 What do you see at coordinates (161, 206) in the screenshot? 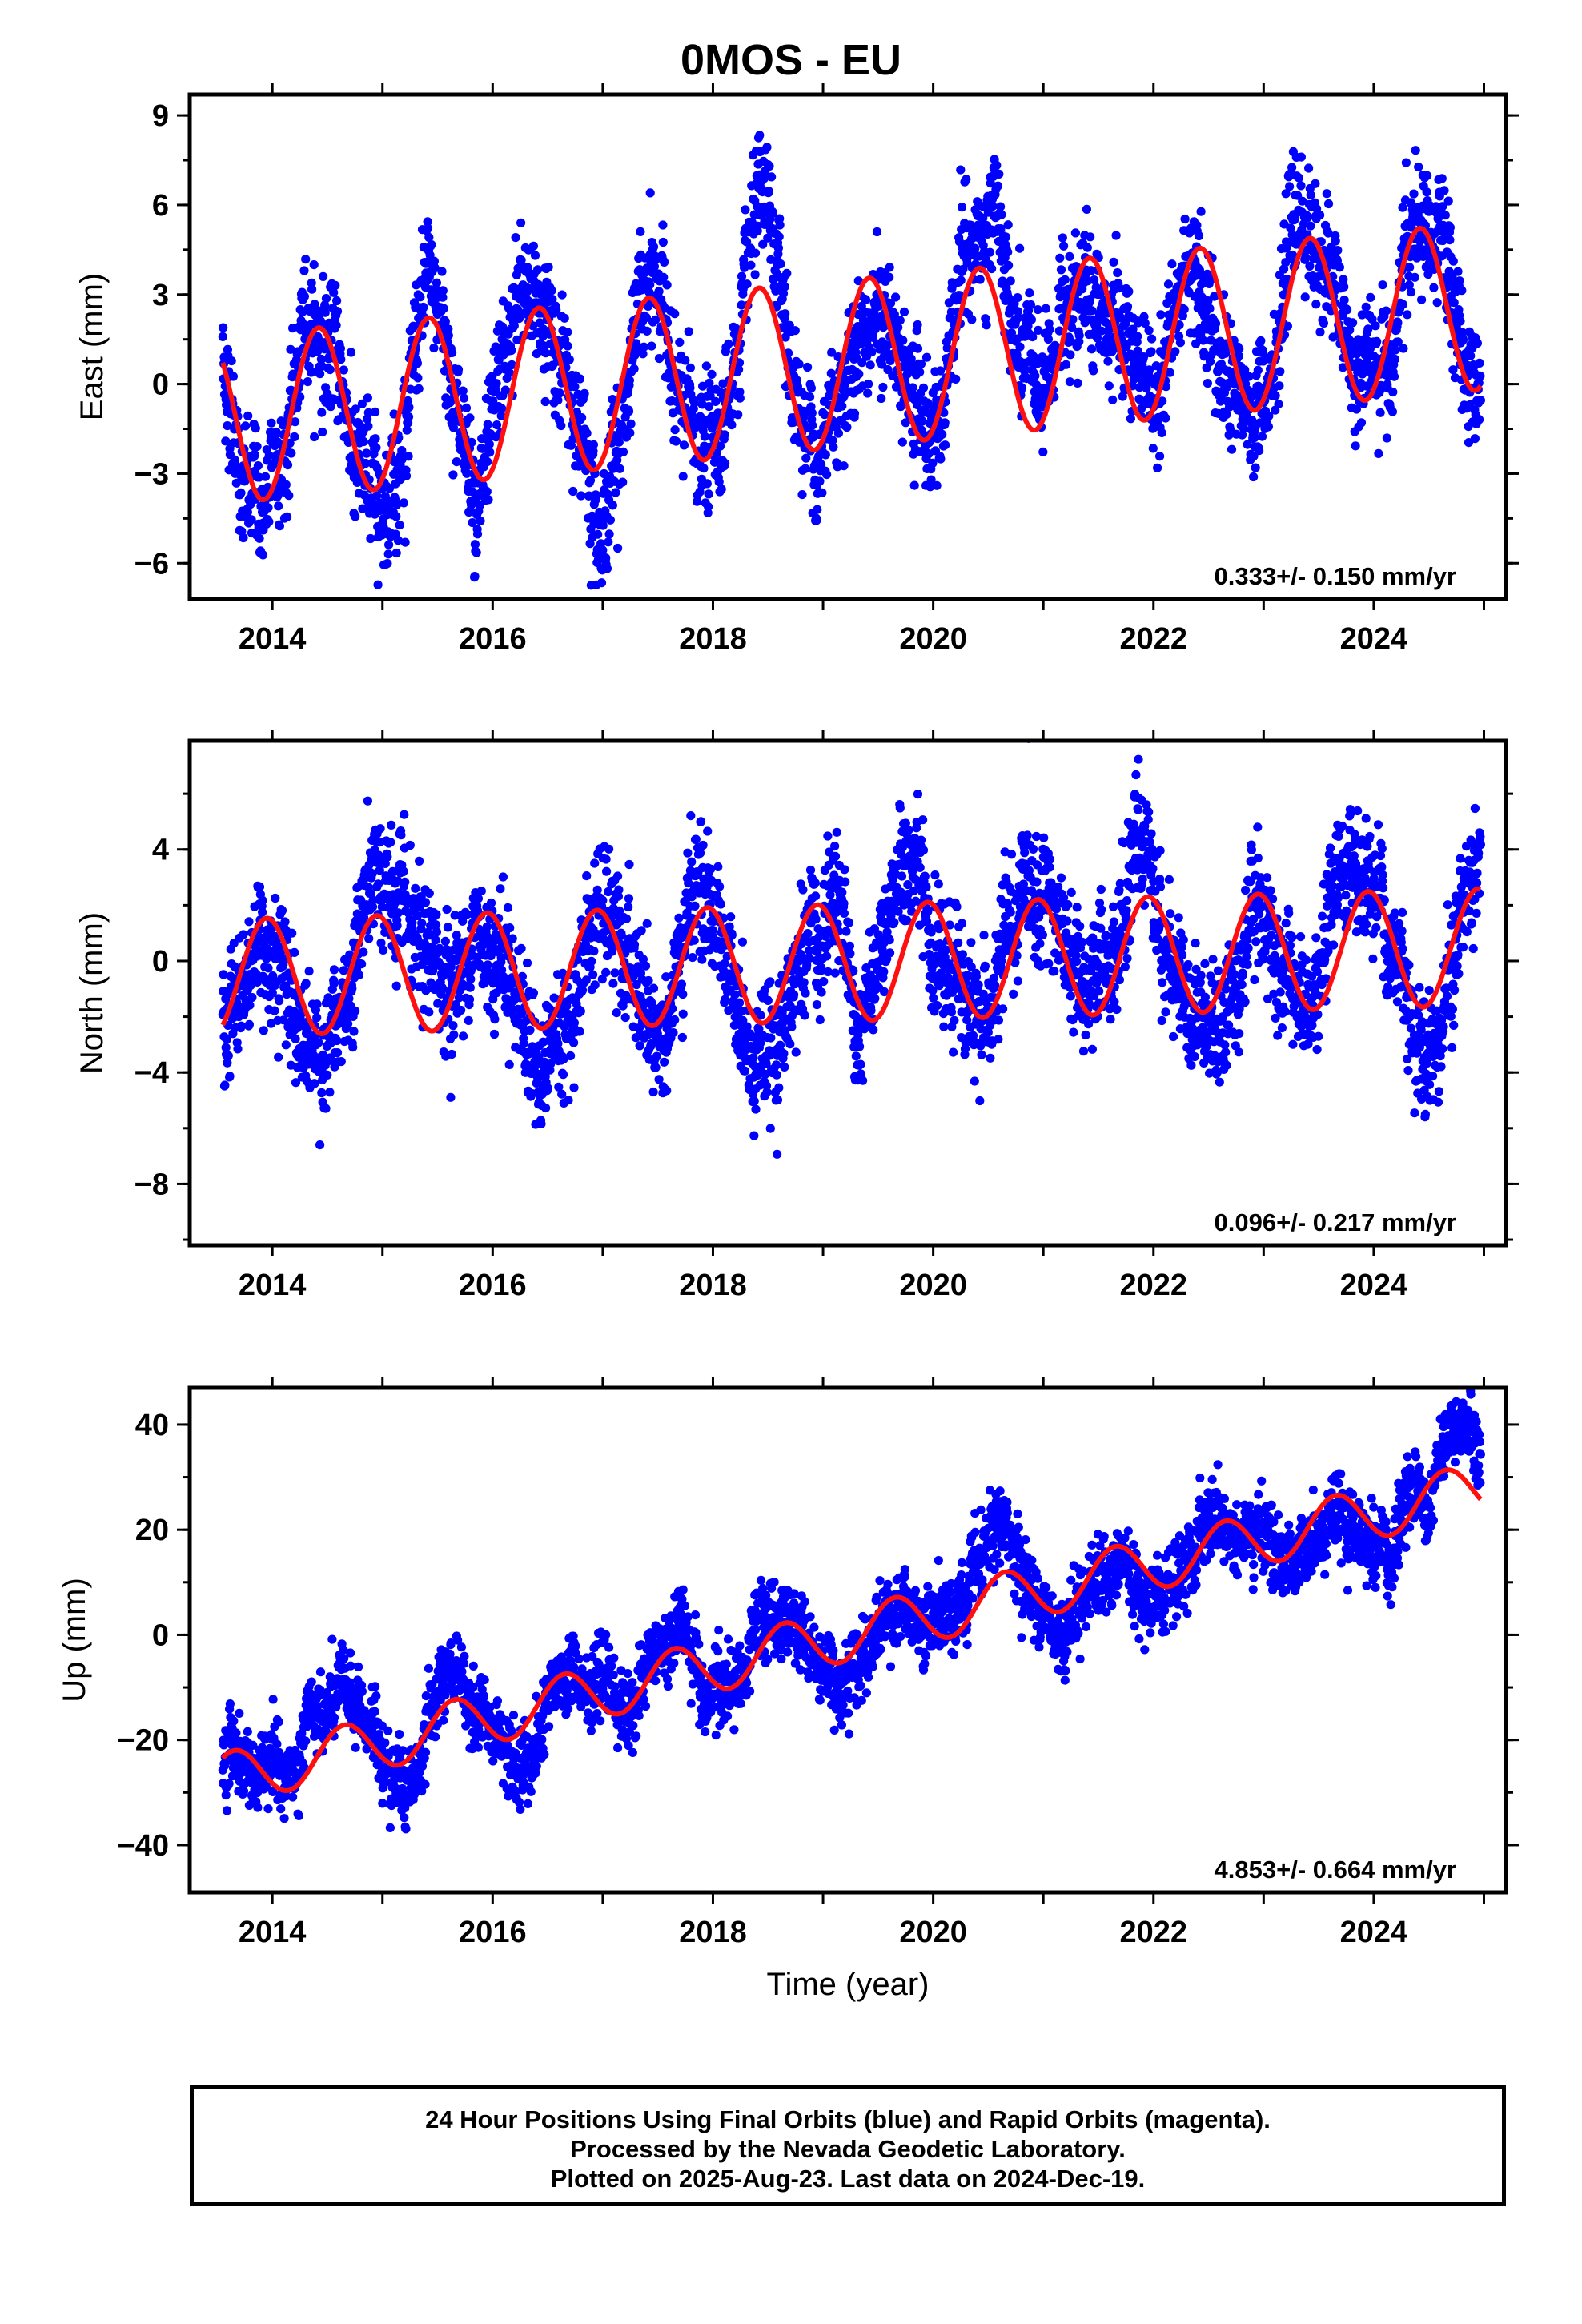
I see `east-ytick-label: 6` at bounding box center [161, 206].